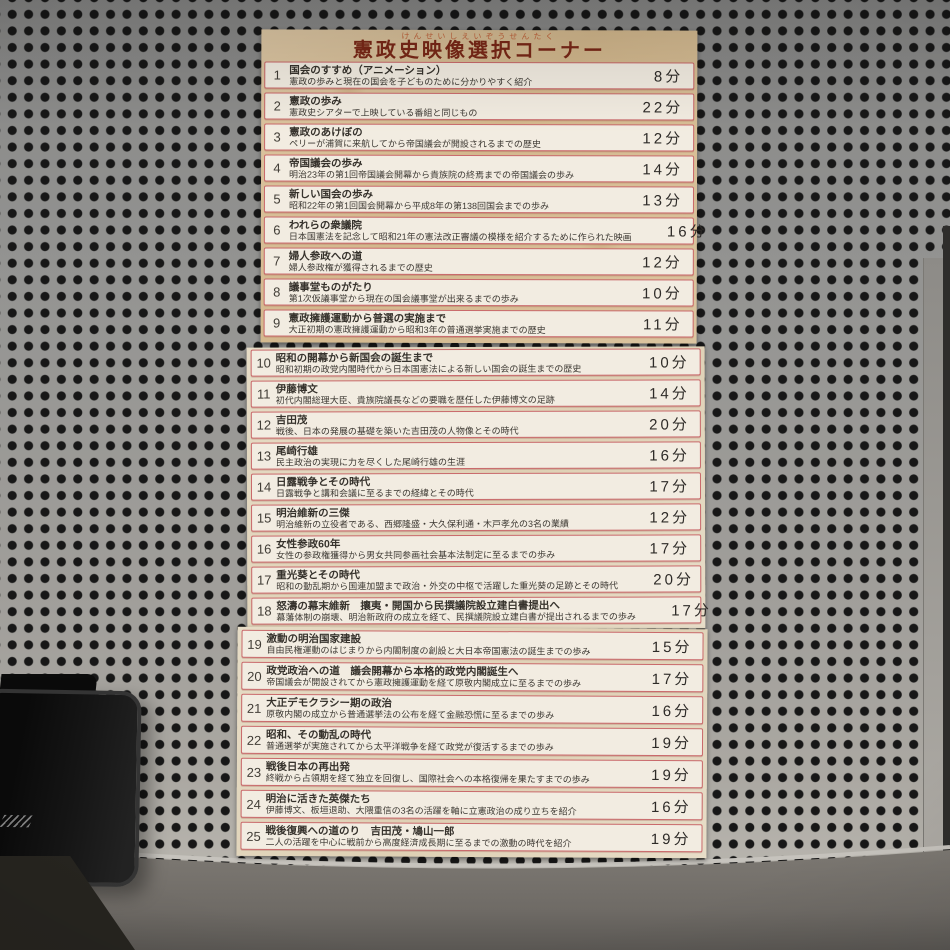  I want to click on item-number: 25, so click(253, 836).